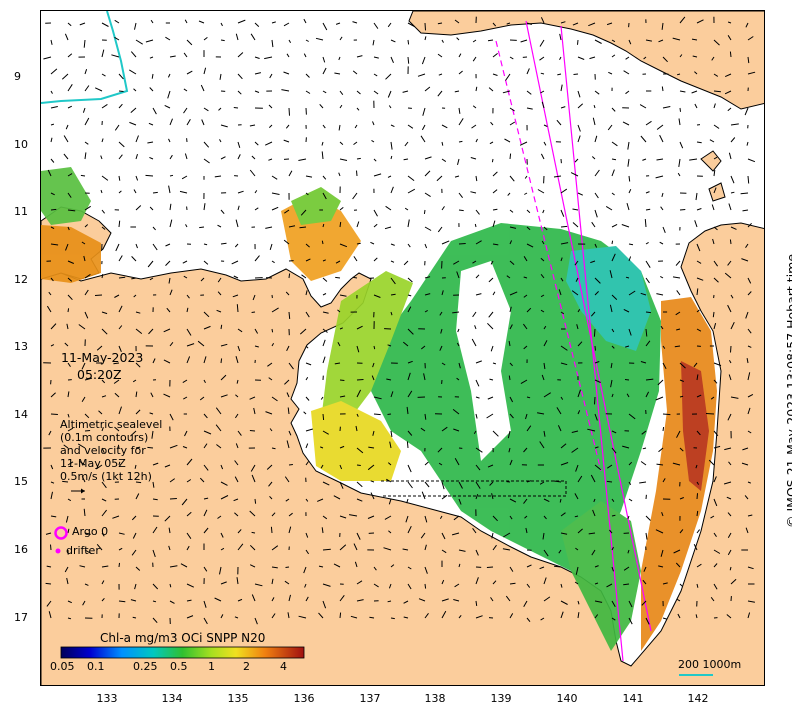  I want to click on drifter-label: drifter, so click(83, 550).